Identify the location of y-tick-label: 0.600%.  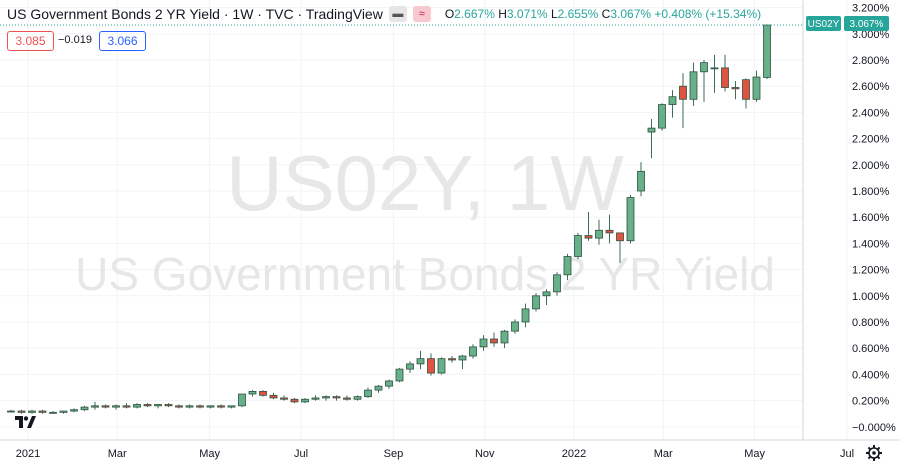
(871, 349).